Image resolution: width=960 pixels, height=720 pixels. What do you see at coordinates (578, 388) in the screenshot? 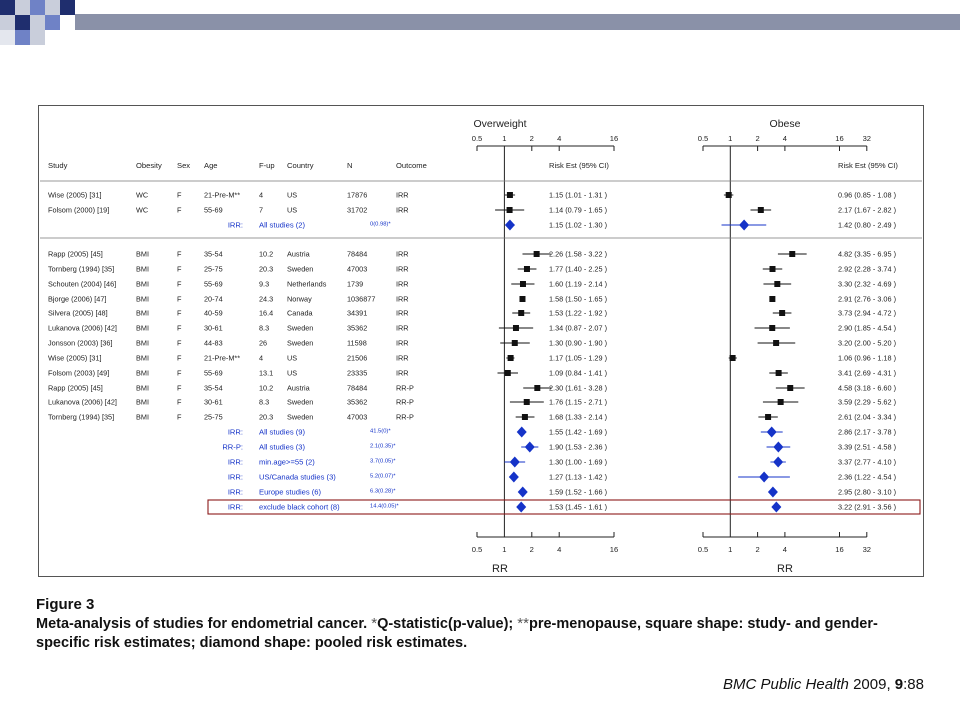
I see `risk-estimate-overweight: 2.30 (1.61 - 3.28 )` at bounding box center [578, 388].